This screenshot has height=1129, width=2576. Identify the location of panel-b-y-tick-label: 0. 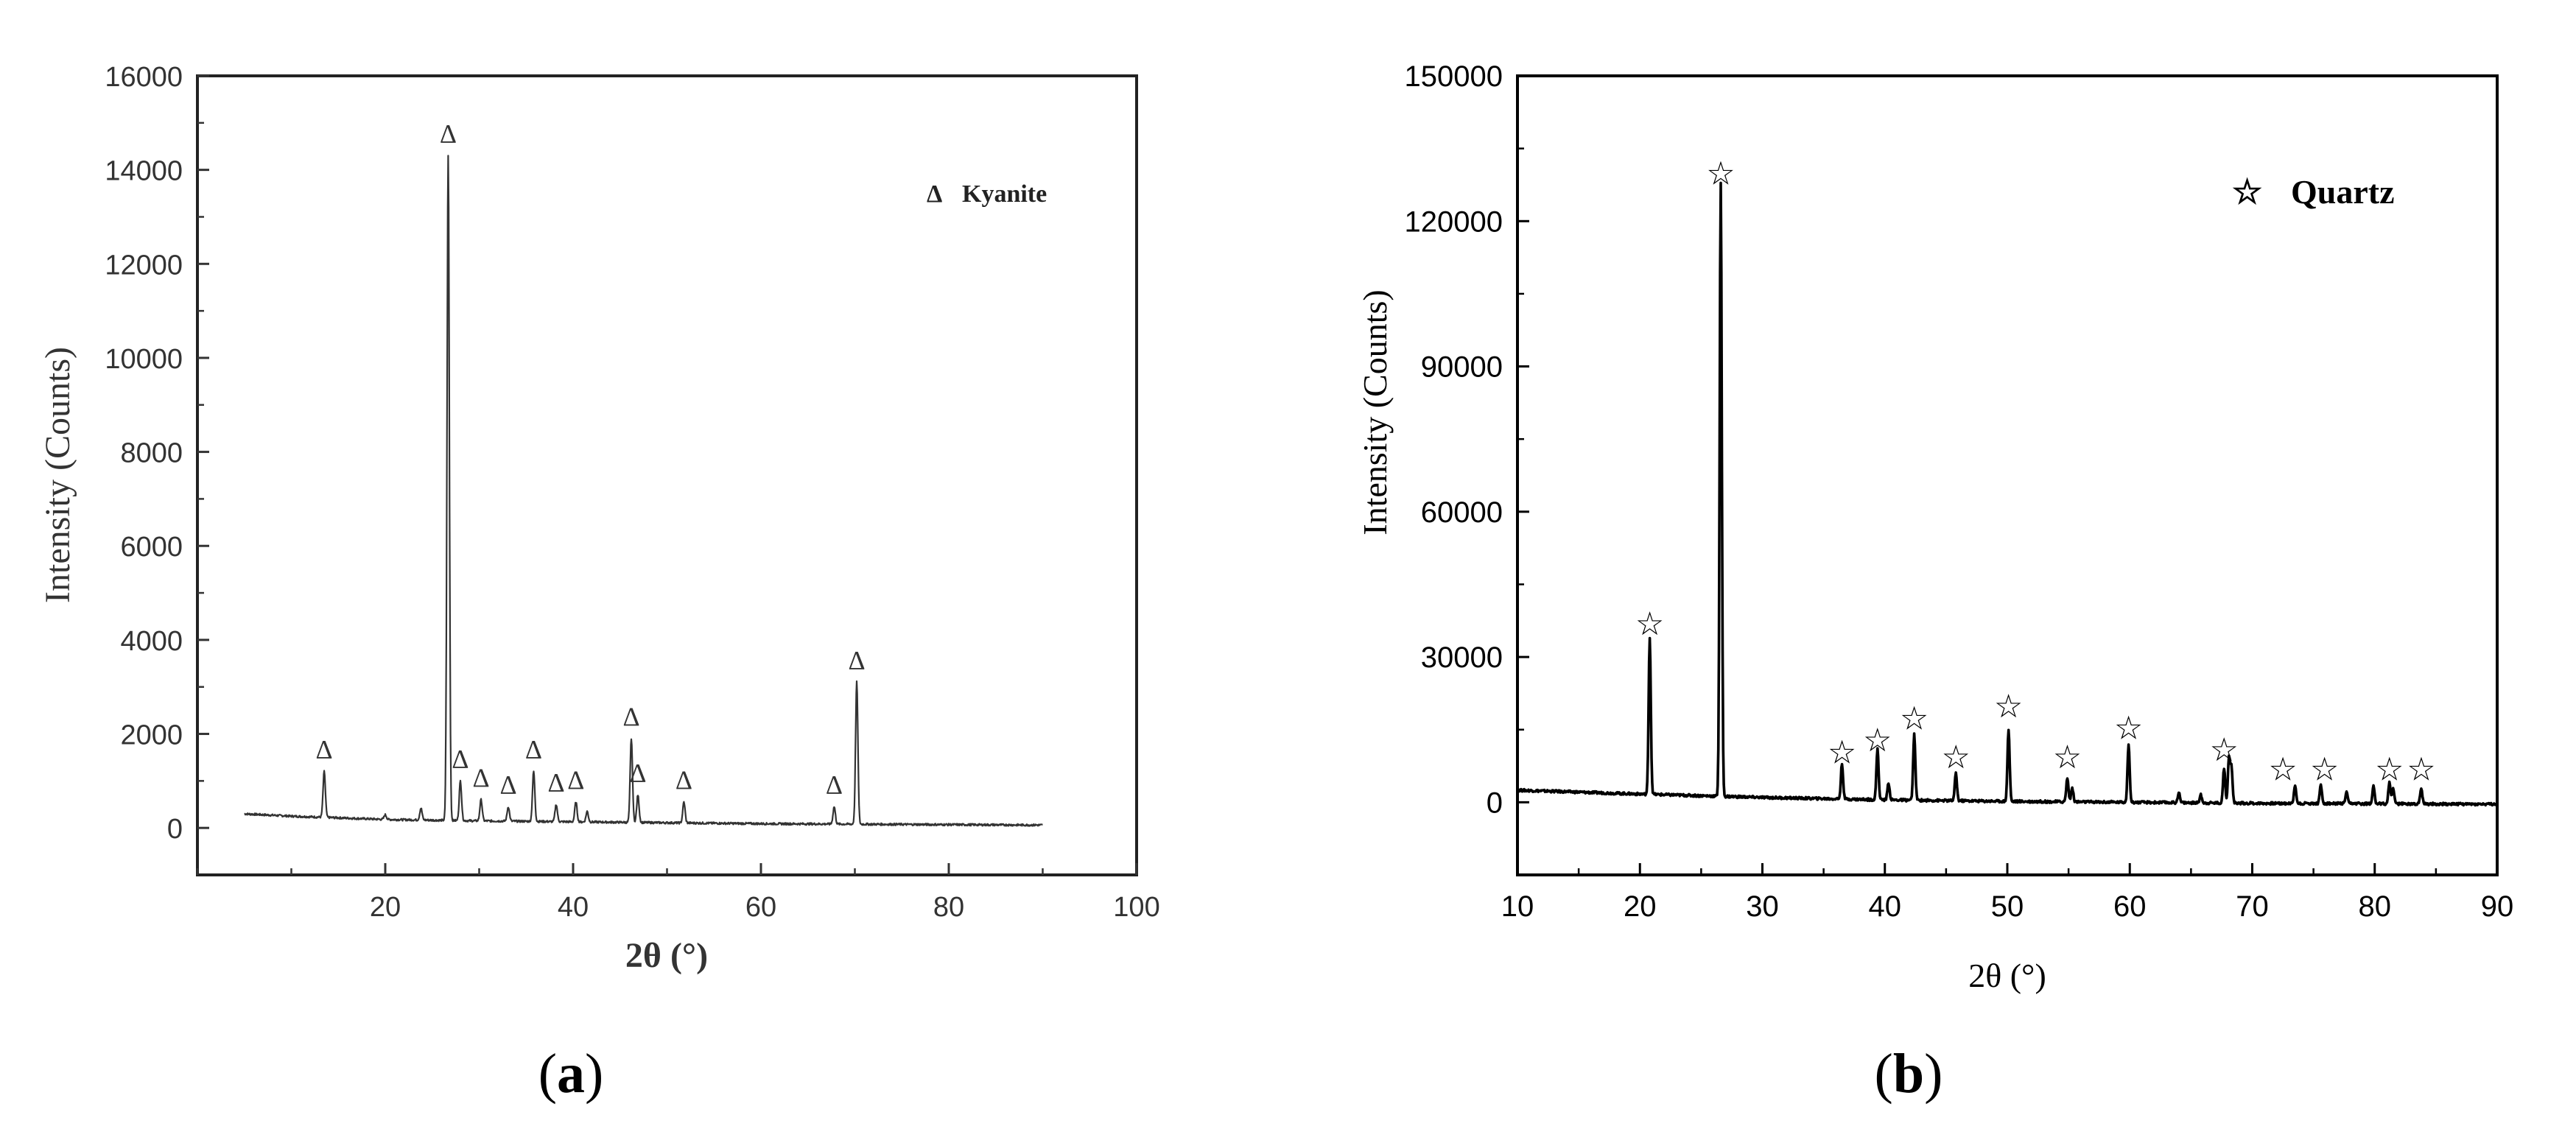
(1495, 803).